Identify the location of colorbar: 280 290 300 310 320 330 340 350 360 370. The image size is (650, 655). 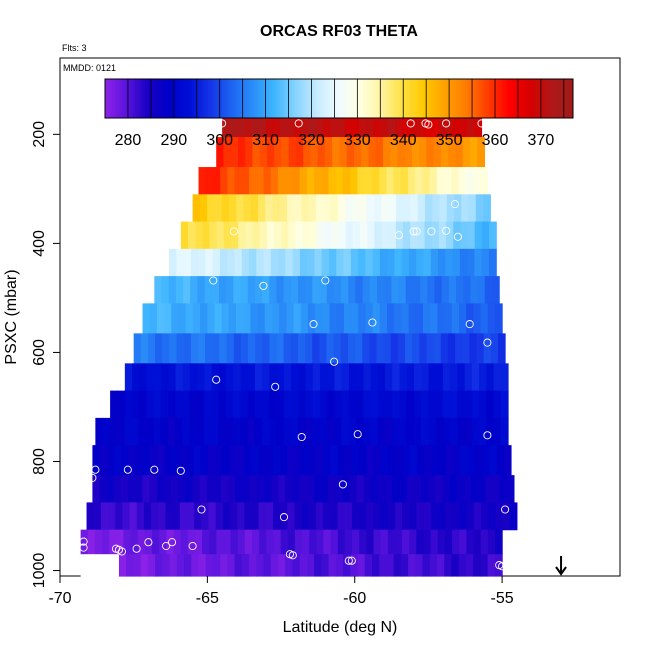
(339, 113).